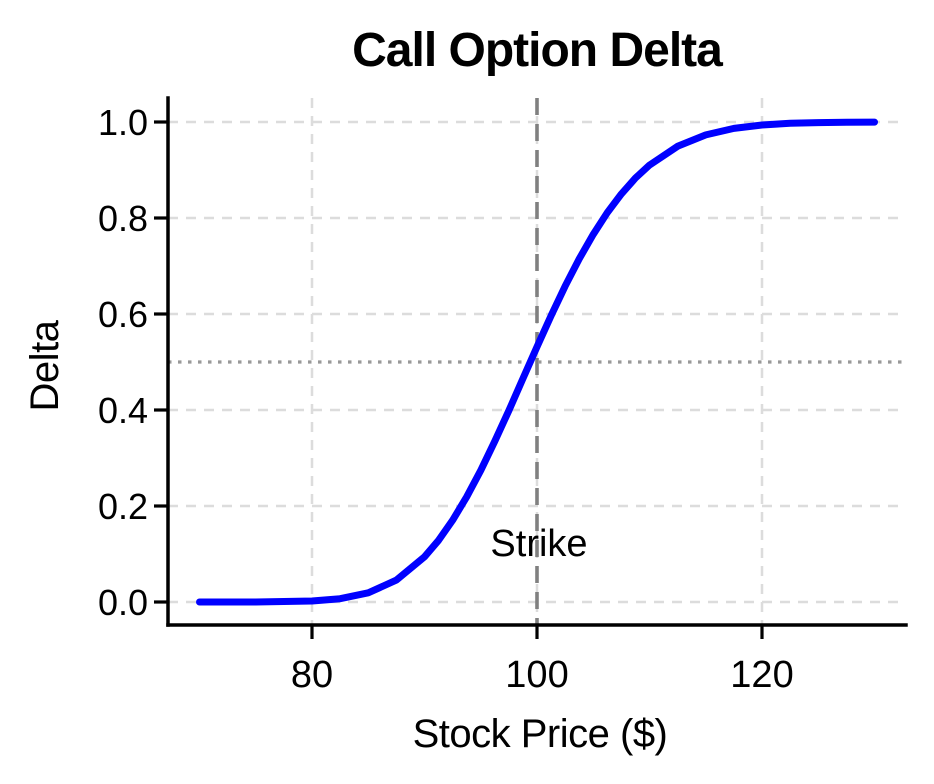 This screenshot has height=784, width=934. I want to click on x-tick-label-80: 80, so click(312, 675).